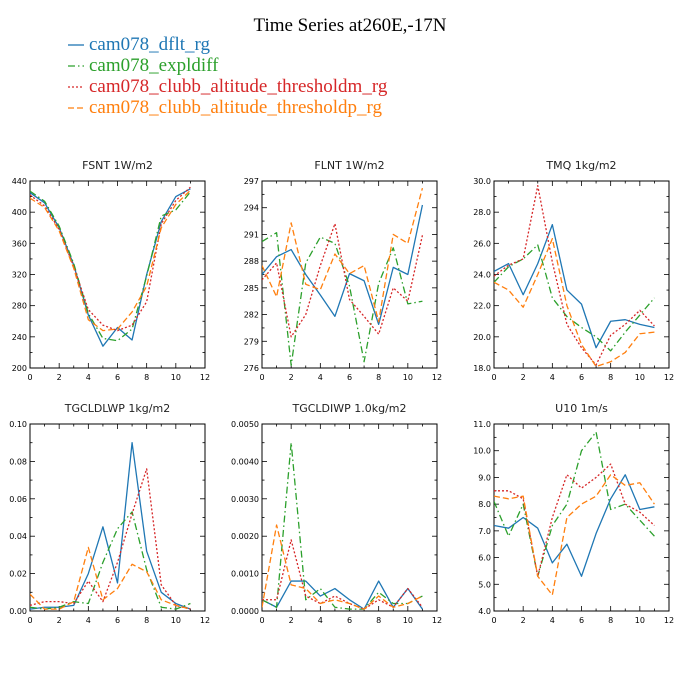 Image resolution: width=700 pixels, height=700 pixels. What do you see at coordinates (251, 315) in the screenshot?
I see `y-tick-label: 282` at bounding box center [251, 315].